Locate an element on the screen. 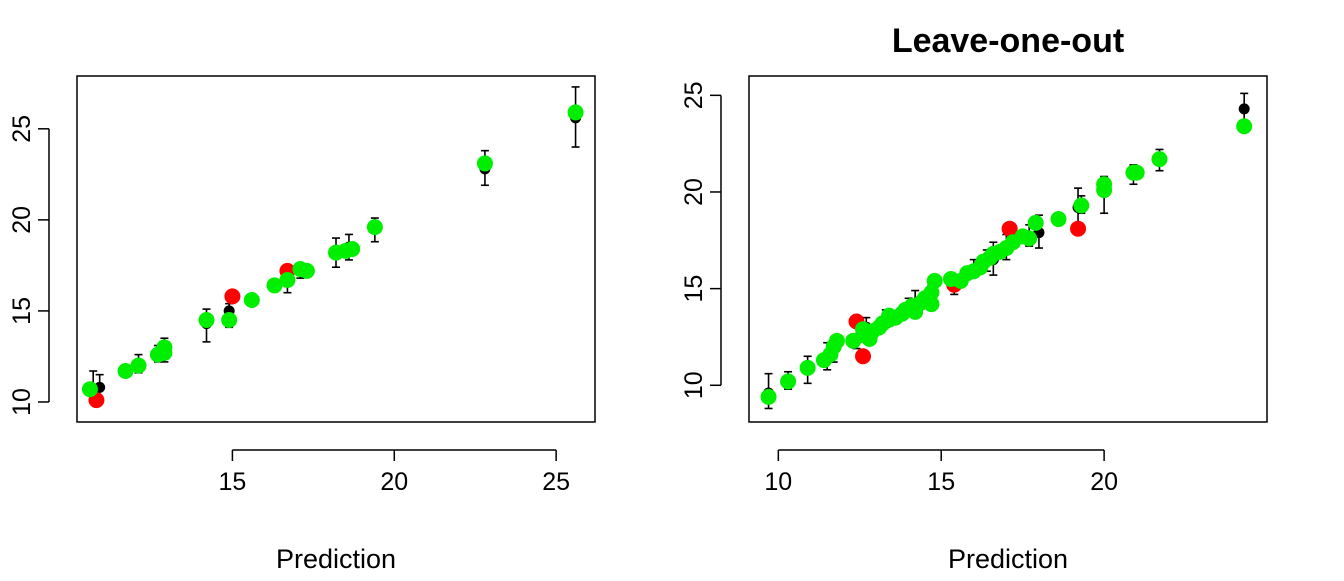  panel-1-y-tick-label: 15 is located at coordinates (22, 311).